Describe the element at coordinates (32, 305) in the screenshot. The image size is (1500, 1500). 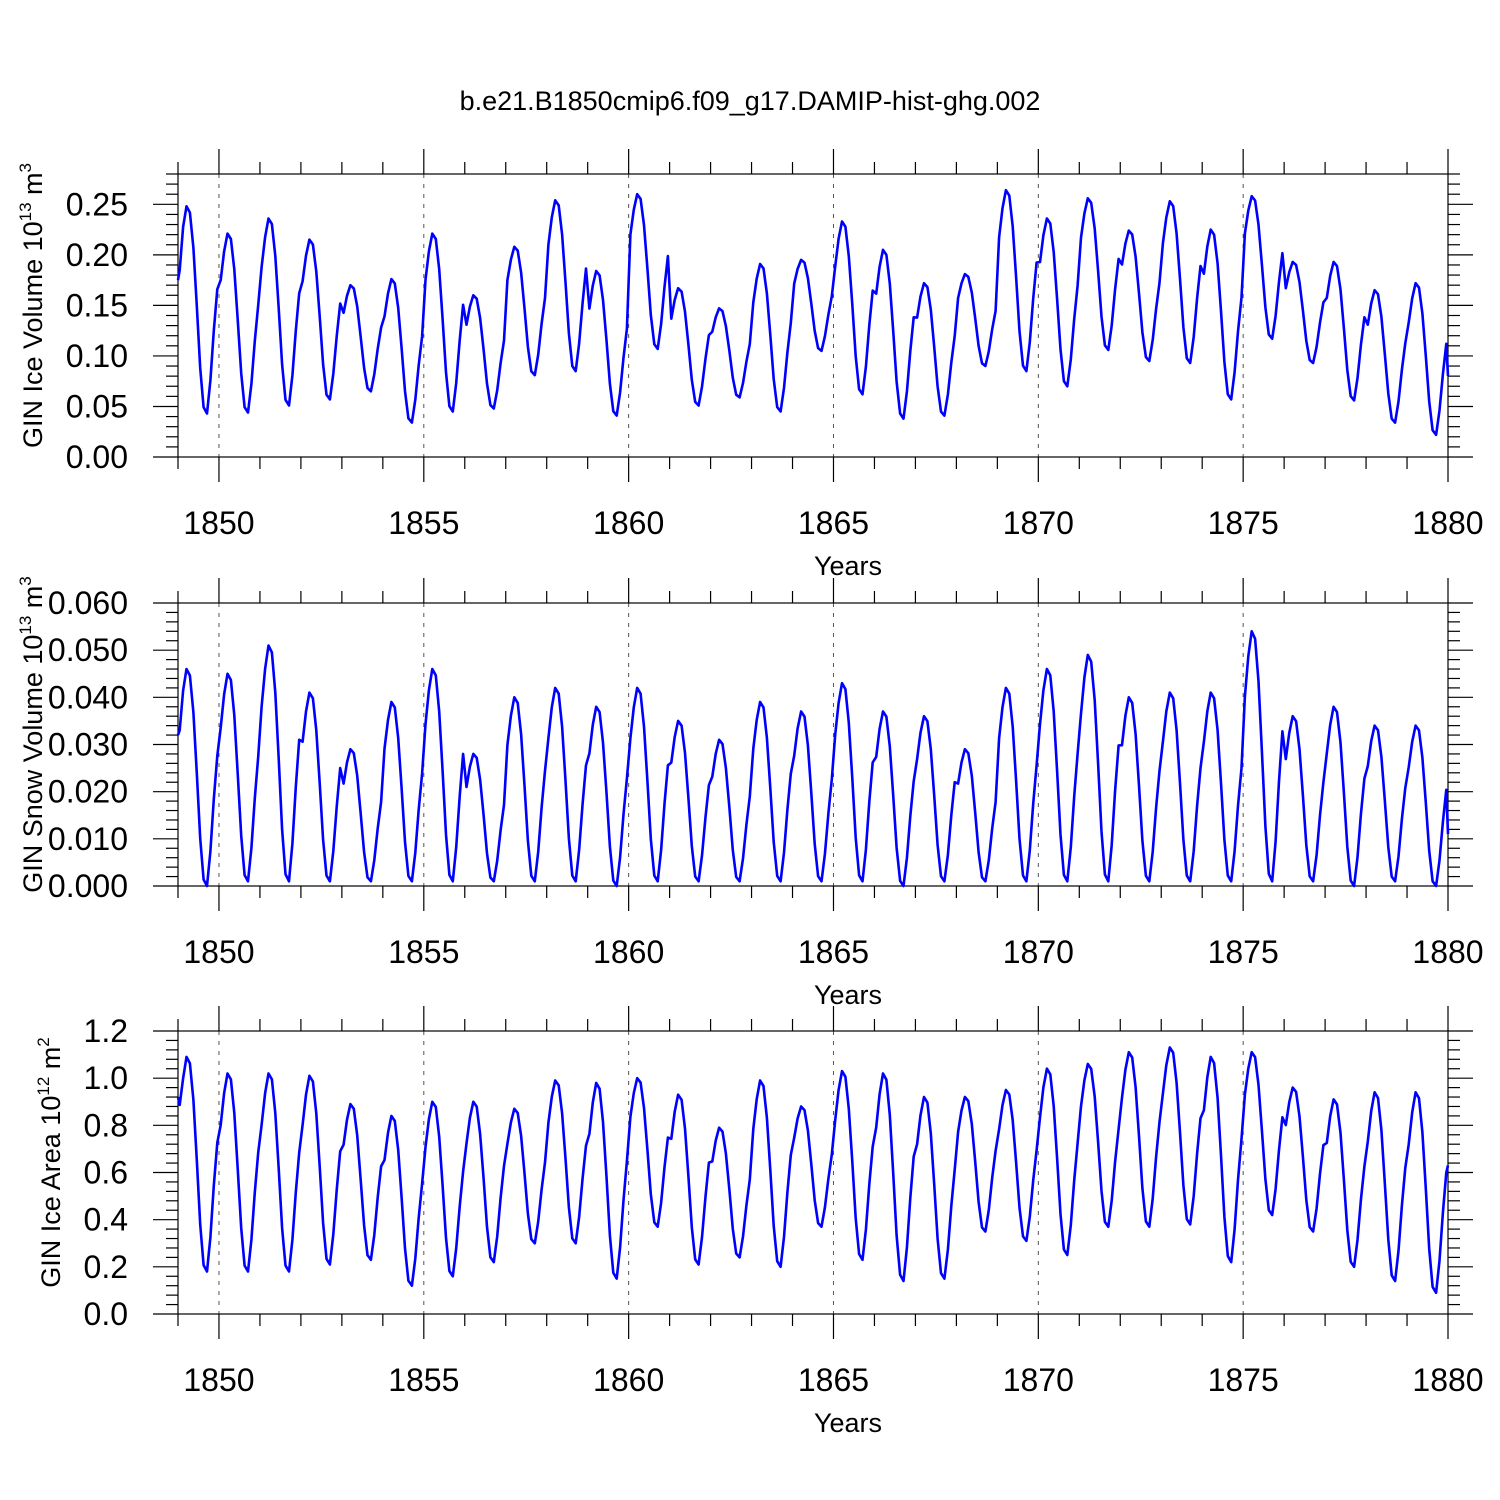
I see `y-axis-title: GIN Ice Volume 1013 m3` at that location.